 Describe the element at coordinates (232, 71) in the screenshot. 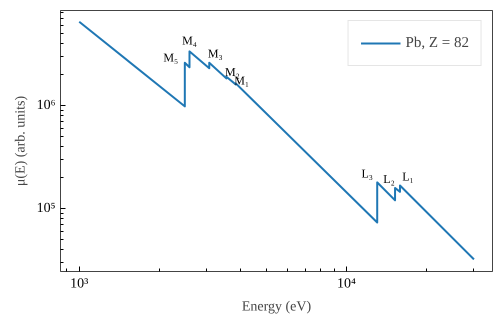

I see `annotation: M₂` at that location.